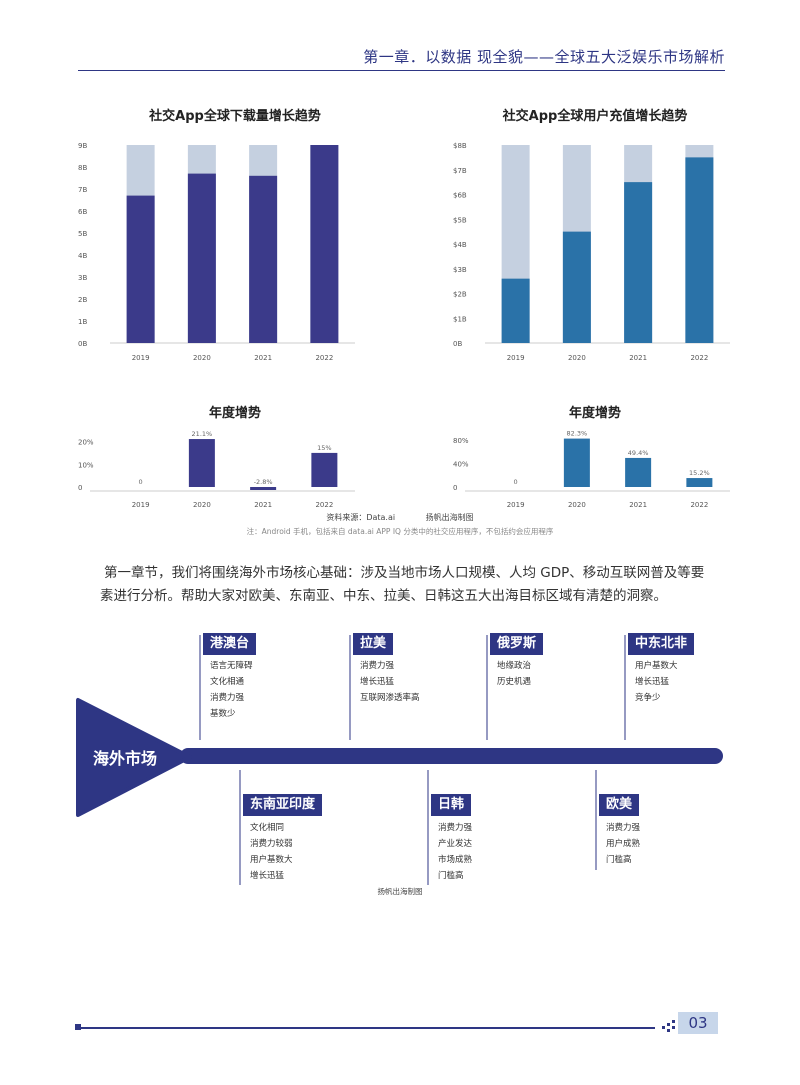  I want to click on region-hk-macau-taiwan: 港澳台, so click(230, 644).